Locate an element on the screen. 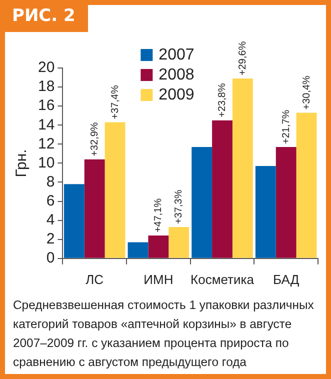 Image resolution: width=331 pixels, height=379 pixels. x-tick-label: Косметика is located at coordinates (222, 279).